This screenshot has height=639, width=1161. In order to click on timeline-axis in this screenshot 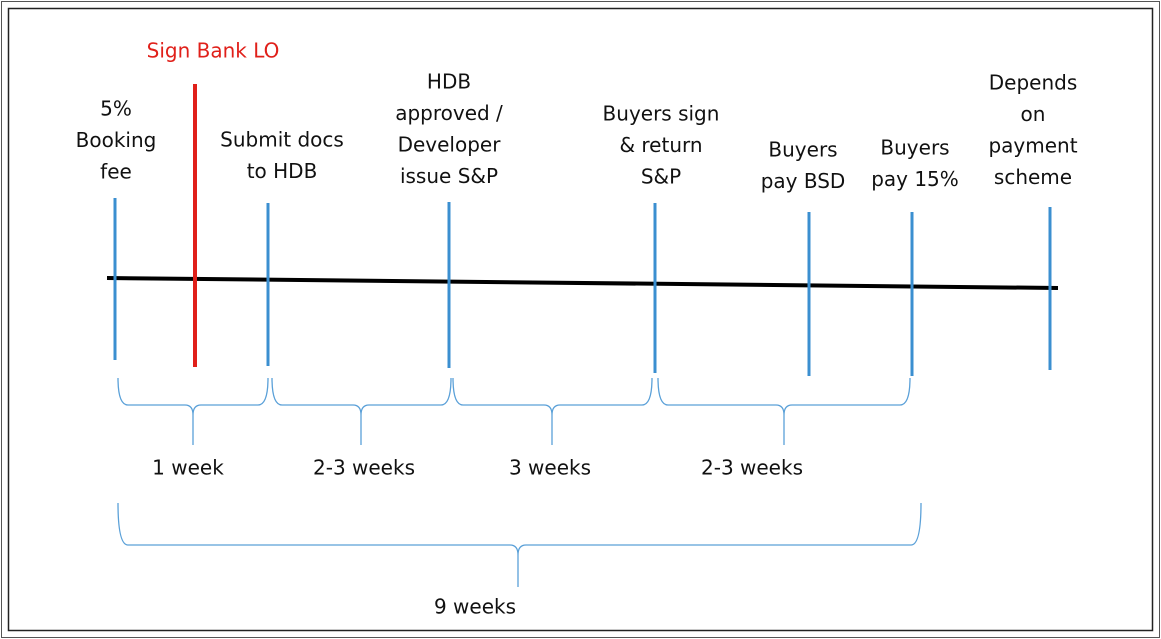, I will do `click(582, 283)`.